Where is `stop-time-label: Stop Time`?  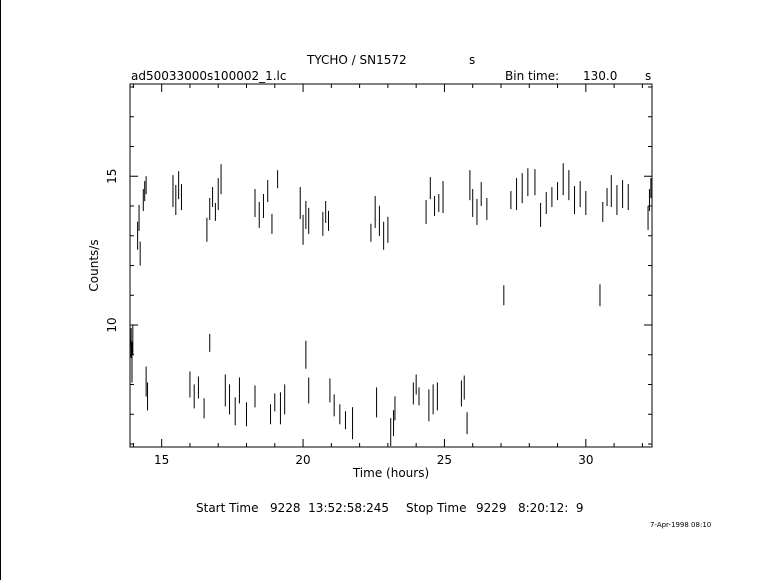
stop-time-label: Stop Time is located at coordinates (436, 508).